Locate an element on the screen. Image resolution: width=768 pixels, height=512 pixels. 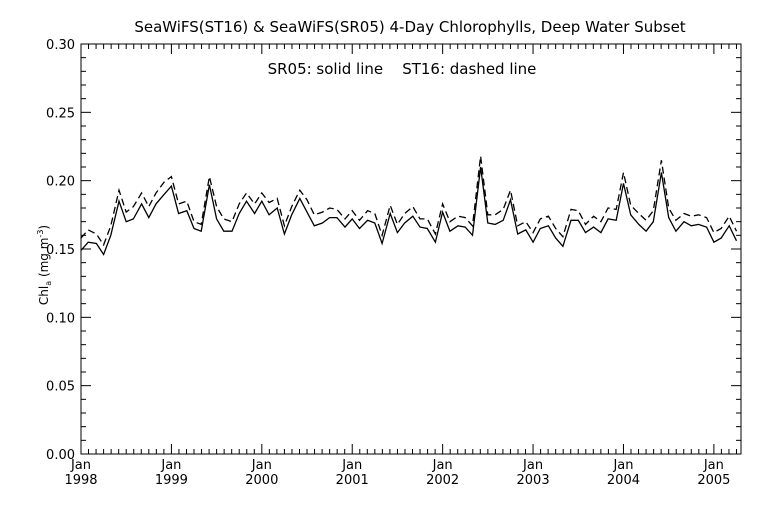
y-label-base: Chl is located at coordinates (44, 295).